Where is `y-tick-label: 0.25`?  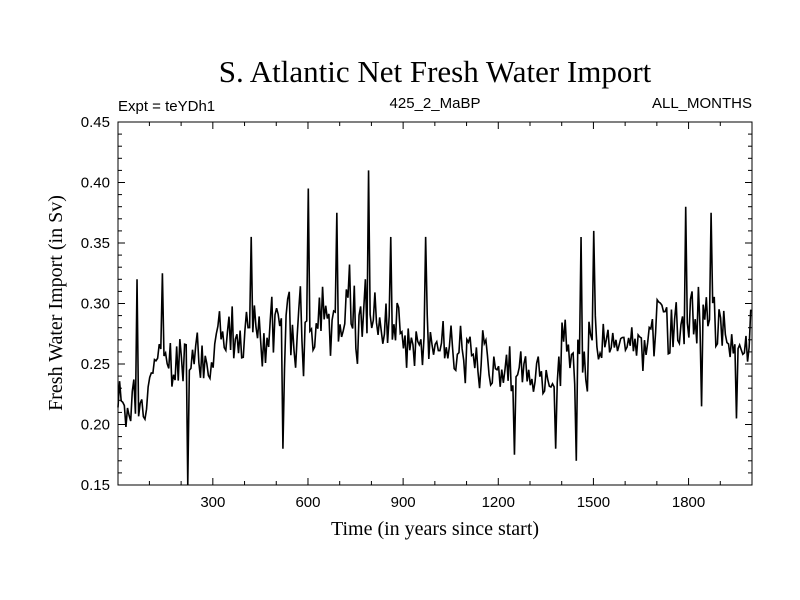
y-tick-label: 0.25 is located at coordinates (95, 364).